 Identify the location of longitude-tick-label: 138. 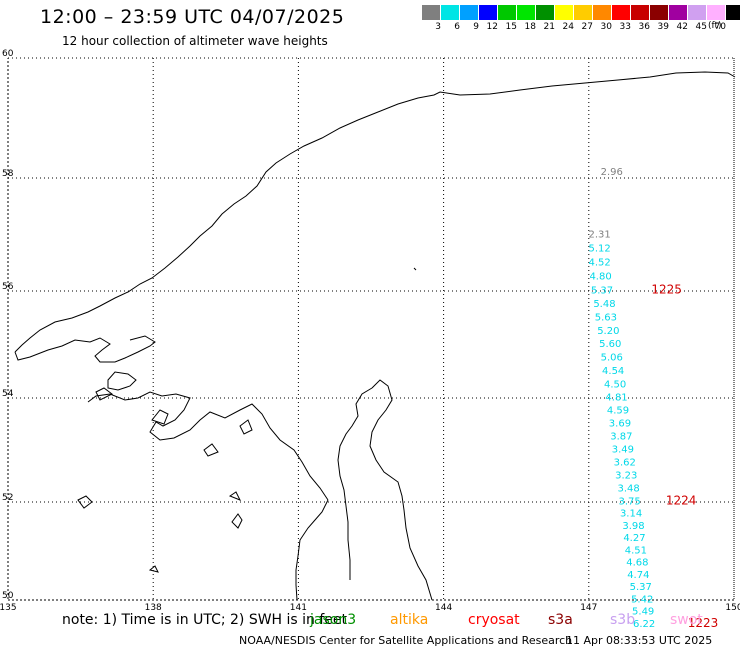
(153, 608).